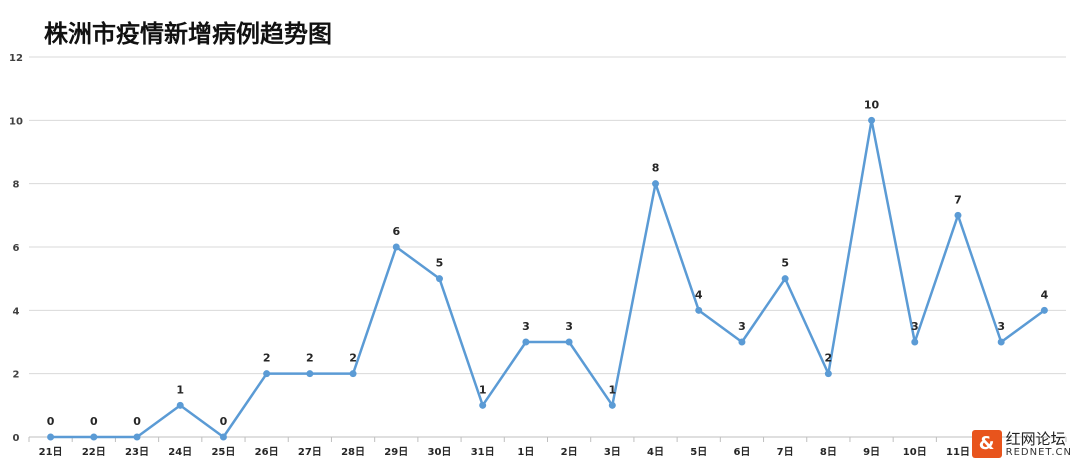 This screenshot has width=1080, height=468. What do you see at coordinates (871, 452) in the screenshot?
I see `x-tick-label: 9日` at bounding box center [871, 452].